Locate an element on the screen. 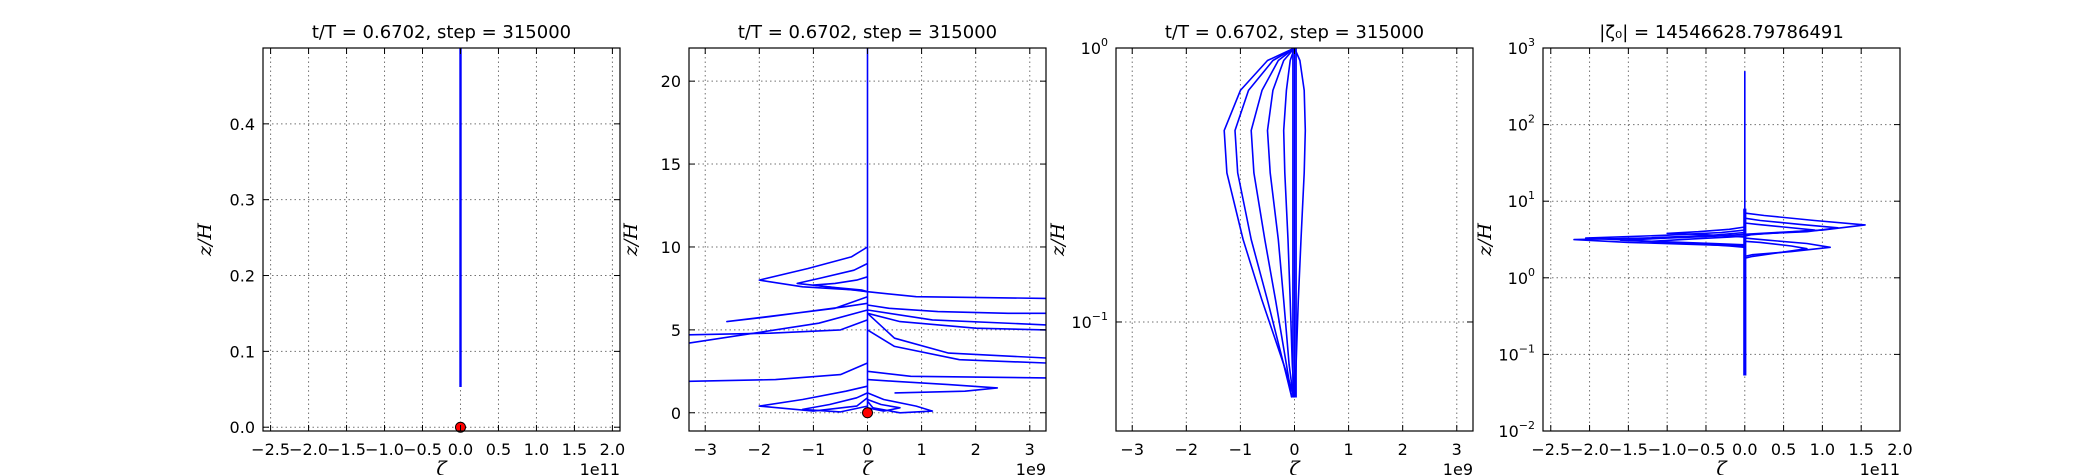  chart-title: |ζ₀| = 14546628.79786491 is located at coordinates (1721, 32).